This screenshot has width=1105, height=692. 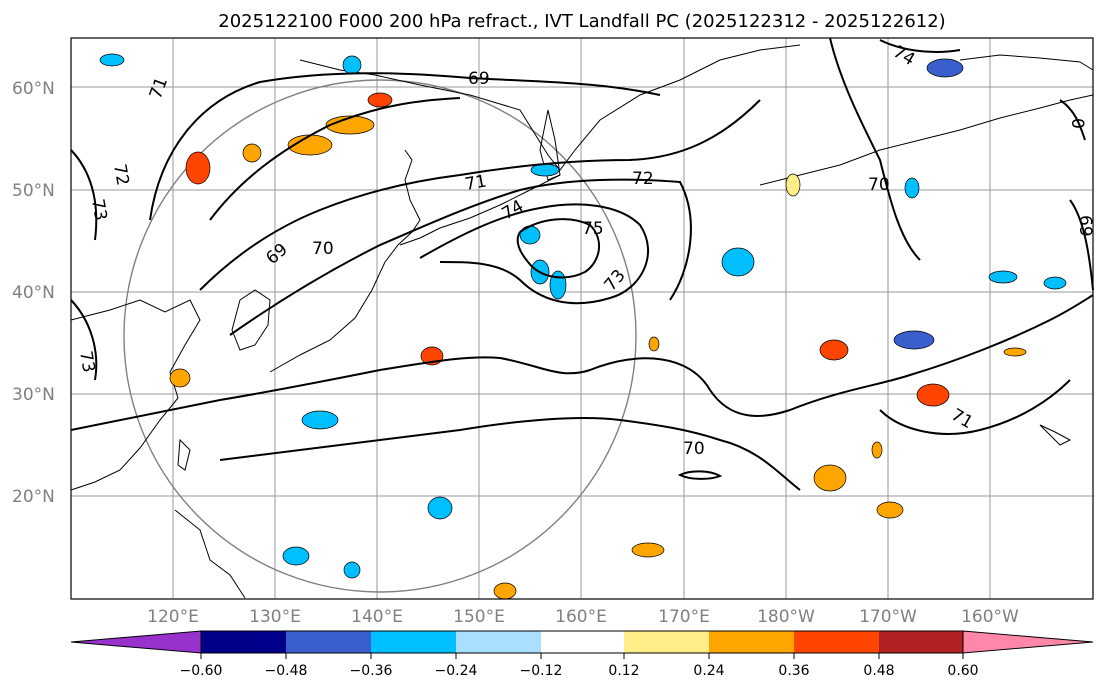 I want to click on lat-tick-label: 50°N, so click(x=33, y=191).